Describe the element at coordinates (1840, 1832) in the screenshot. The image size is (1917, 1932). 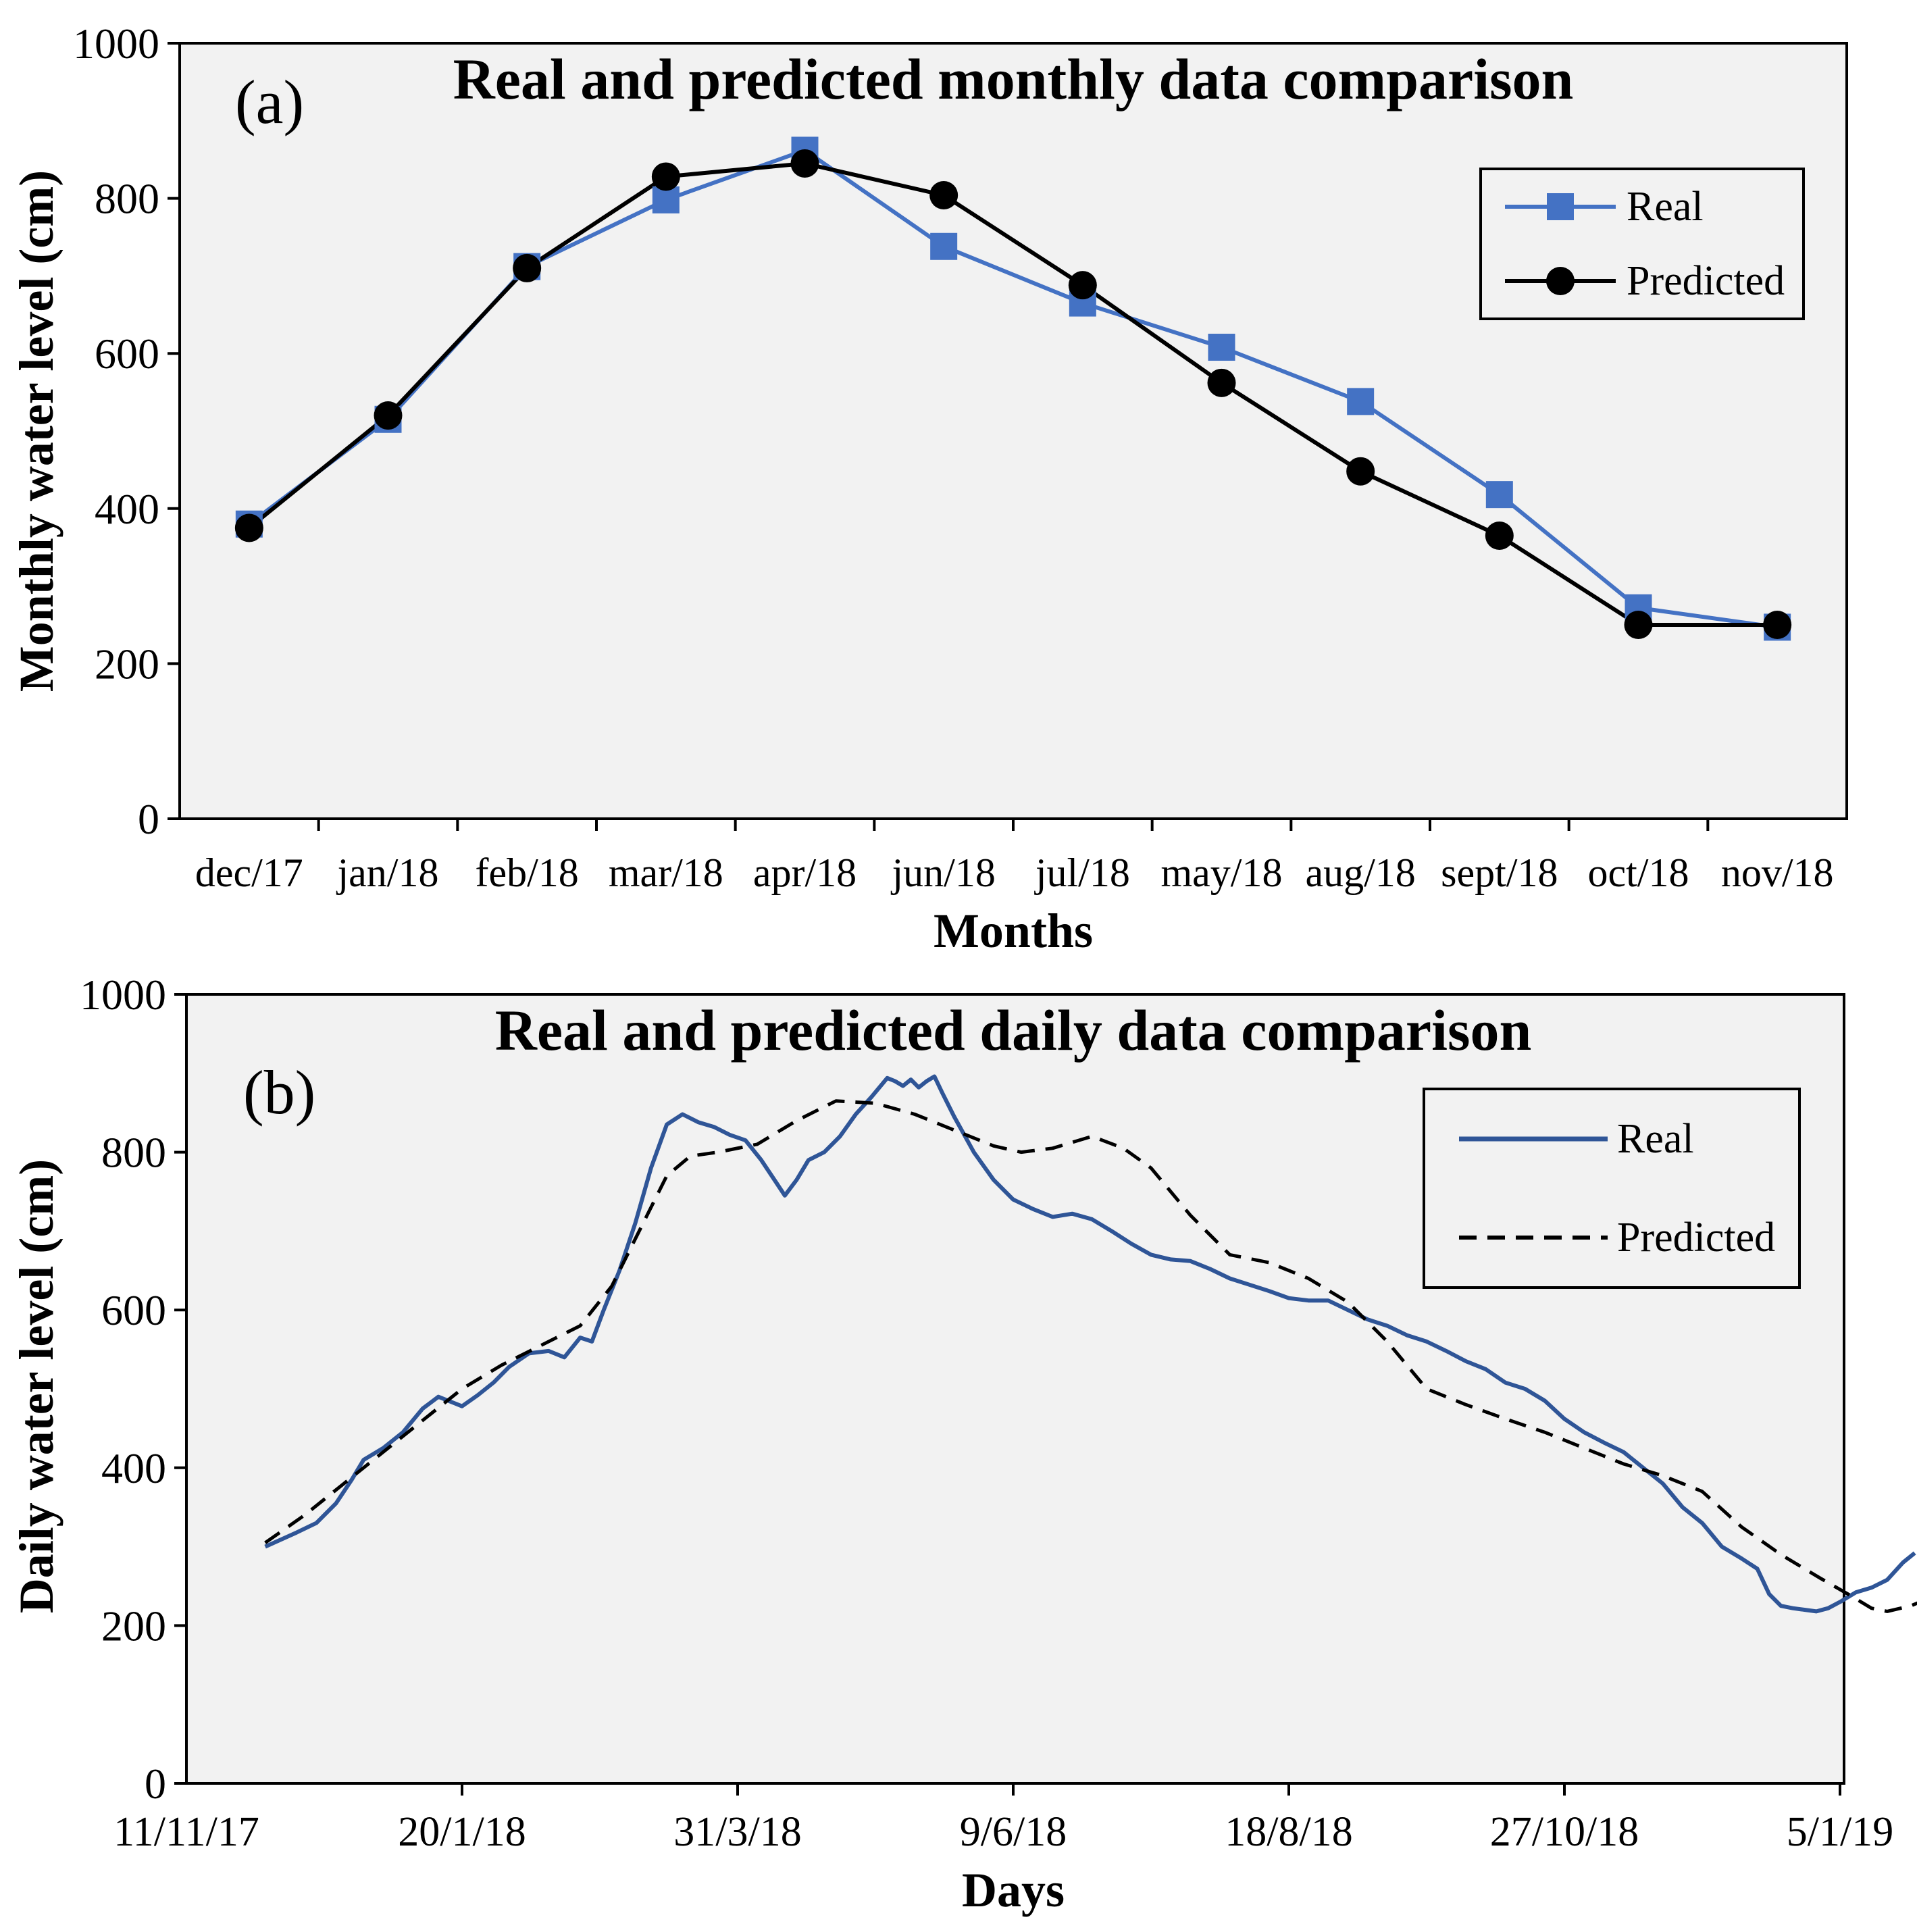
I see `x-tick-label-b: 5/1/19` at that location.